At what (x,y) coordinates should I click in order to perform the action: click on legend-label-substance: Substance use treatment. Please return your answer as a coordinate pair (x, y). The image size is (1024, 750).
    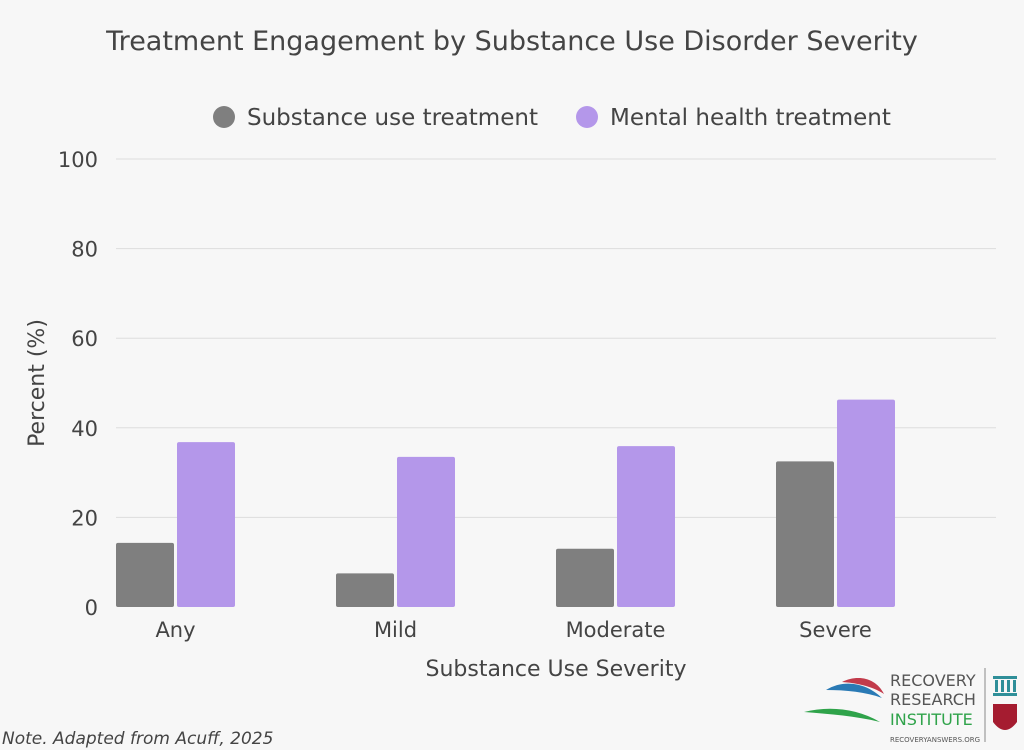
    Looking at the image, I should click on (392, 118).